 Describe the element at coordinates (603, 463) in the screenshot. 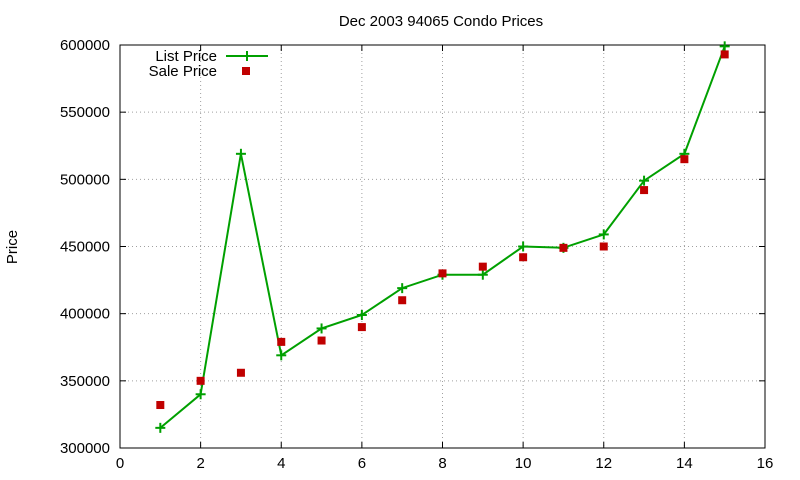

I see `x-tick-label: 12` at that location.